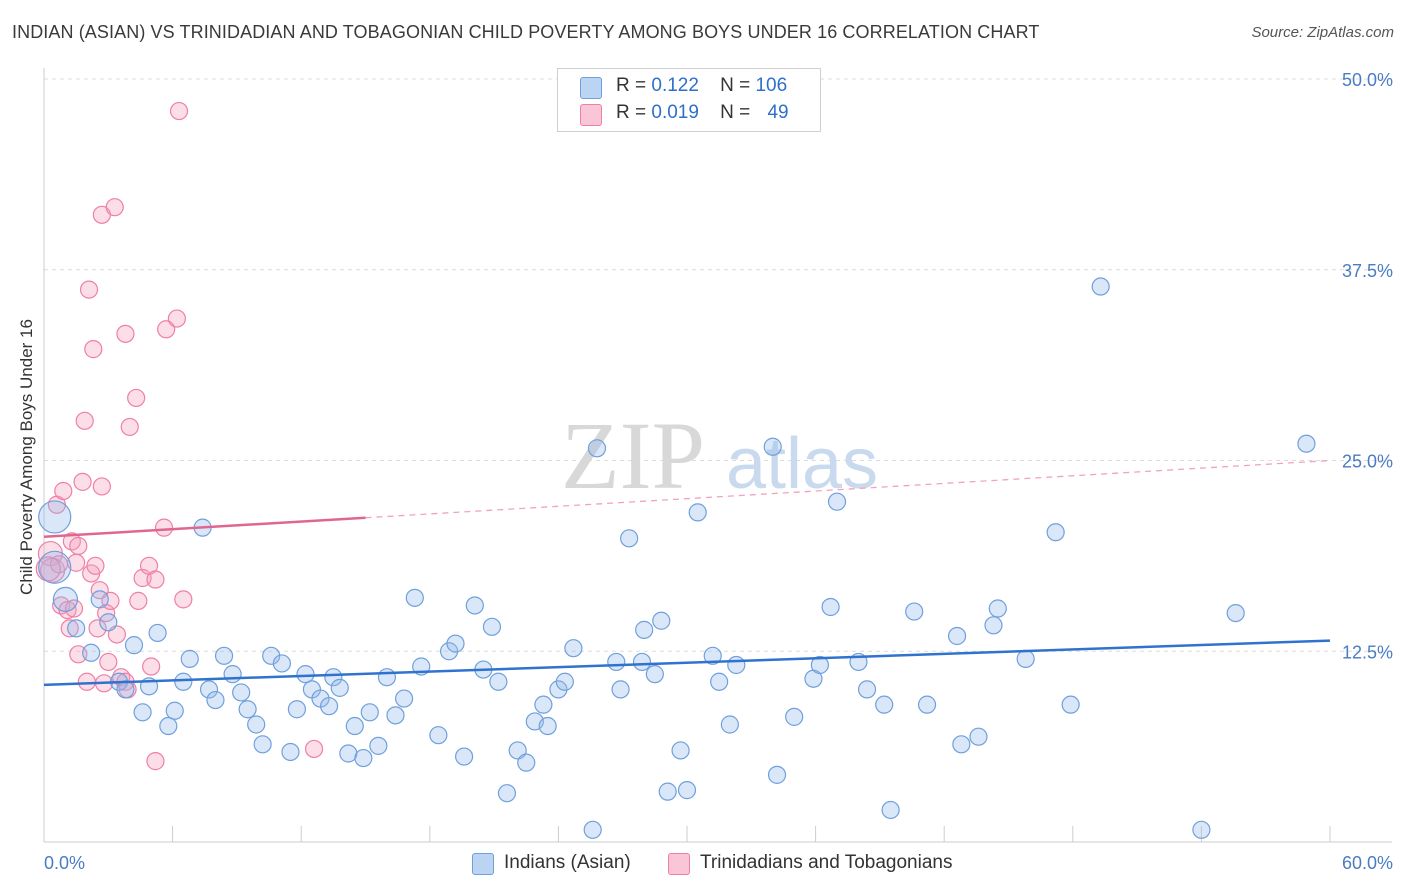  What do you see at coordinates (64, 863) in the screenshot?
I see `x-tick-label-0: 0.0%` at bounding box center [64, 863].